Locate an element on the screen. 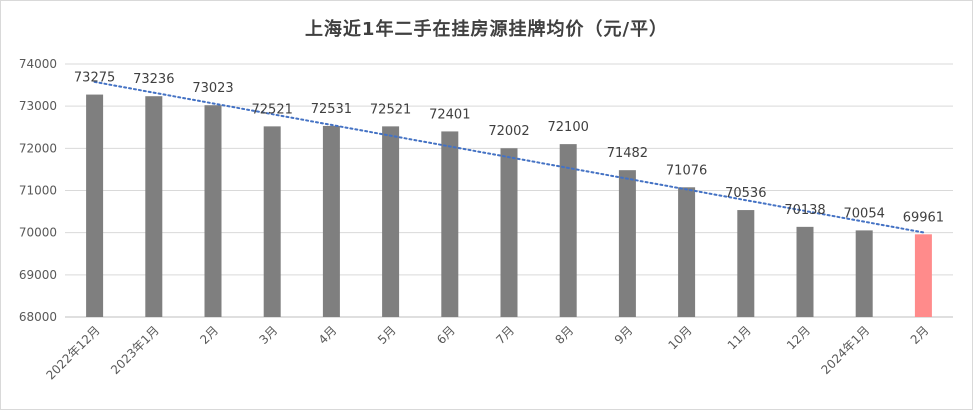  data-label: 73236 is located at coordinates (153, 79).